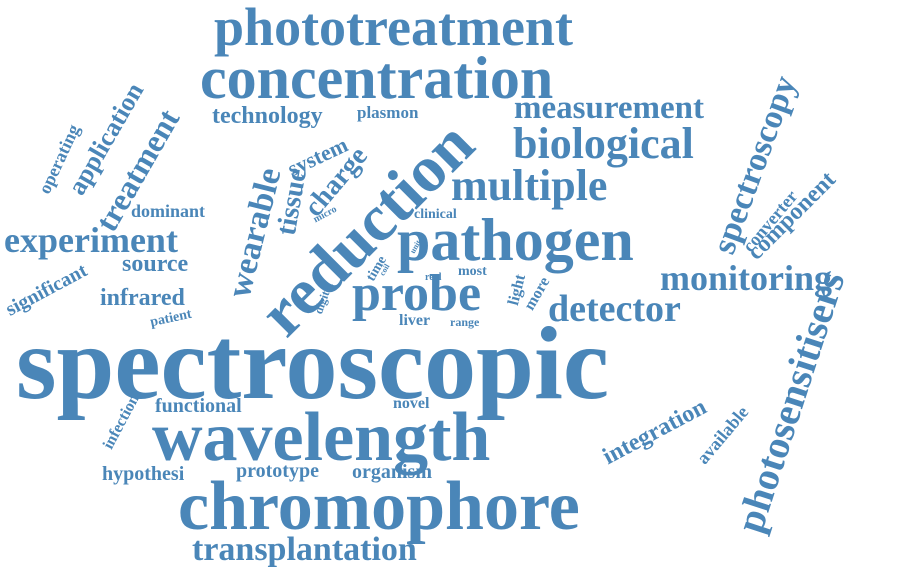 The width and height of the screenshot is (900, 574). I want to click on word-liver: liver, so click(415, 320).